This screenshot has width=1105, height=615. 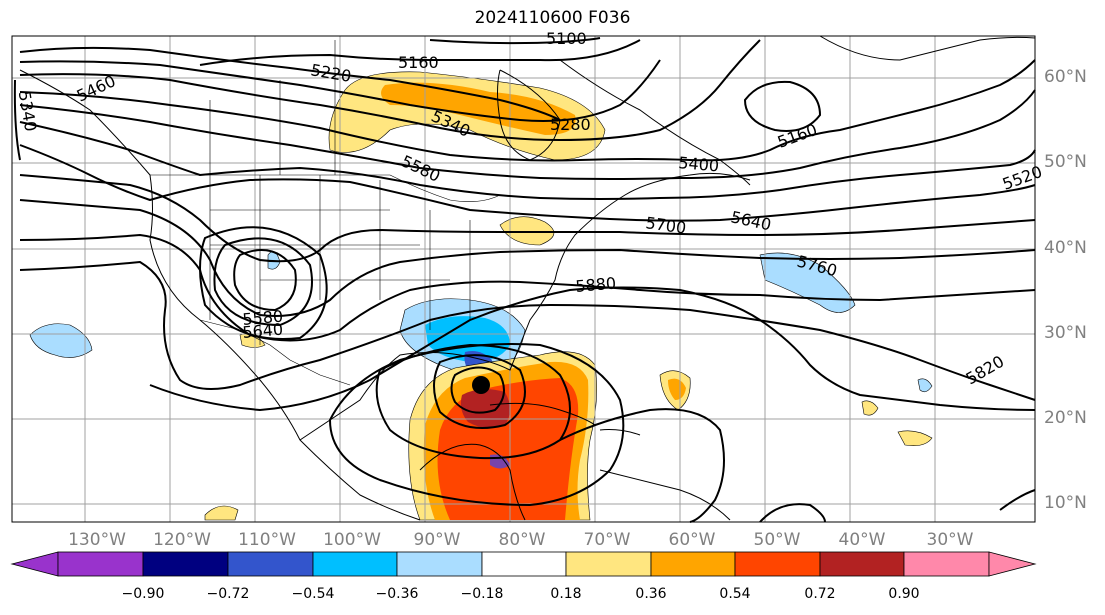 What do you see at coordinates (1017, 500) in the screenshot?
I see `contour-atlantic-se` at bounding box center [1017, 500].